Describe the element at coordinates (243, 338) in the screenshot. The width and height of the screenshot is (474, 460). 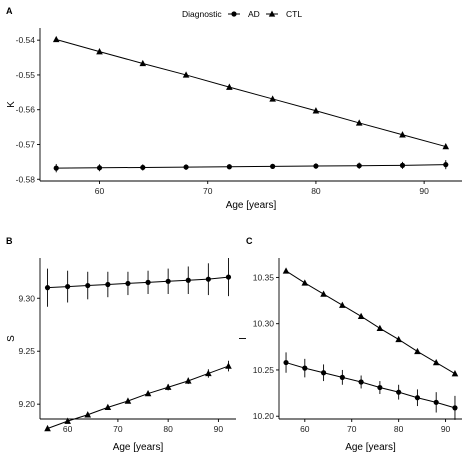
I see `y-axis-title: I` at that location.